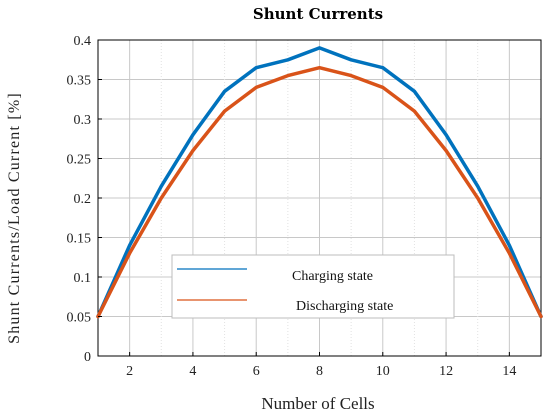  Describe the element at coordinates (83, 41) in the screenshot. I see `y-tick-label-8: 0.4` at that location.